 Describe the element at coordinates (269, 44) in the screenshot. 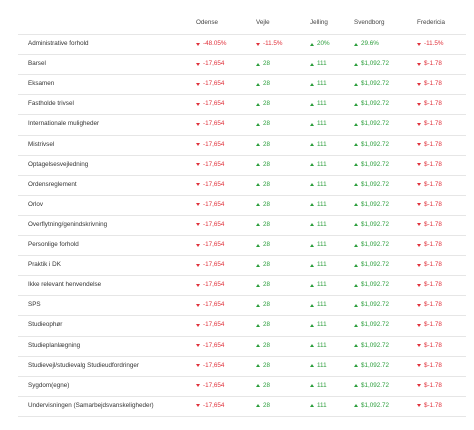

I see `value-cell: -11.5%` at that location.